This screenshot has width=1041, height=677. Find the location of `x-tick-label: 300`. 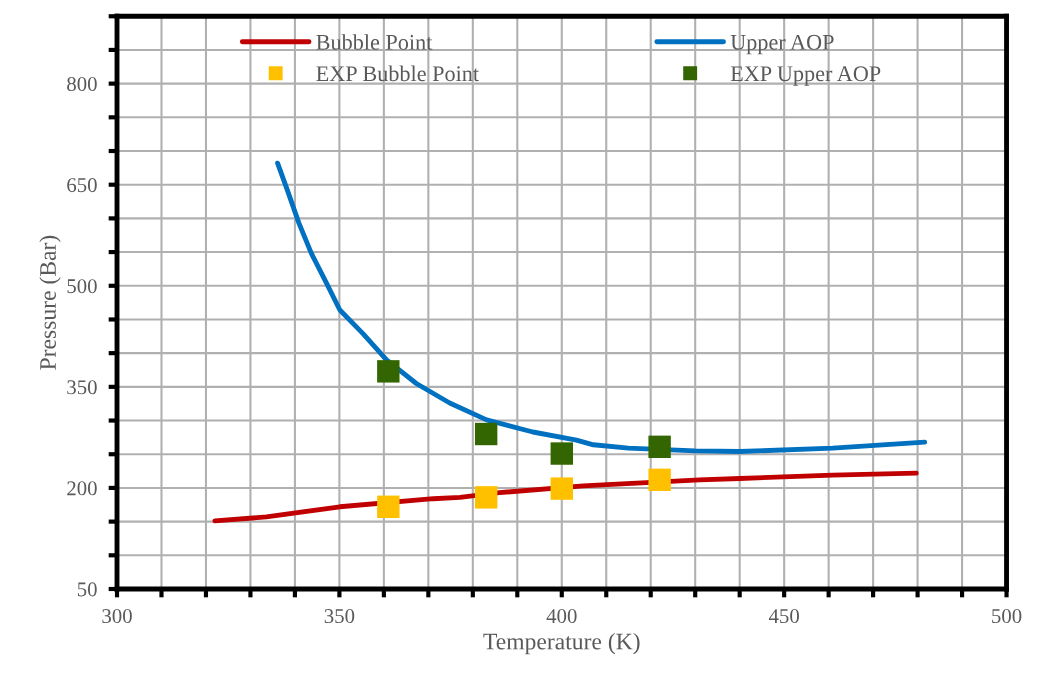

x-tick-label: 300 is located at coordinates (117, 616).